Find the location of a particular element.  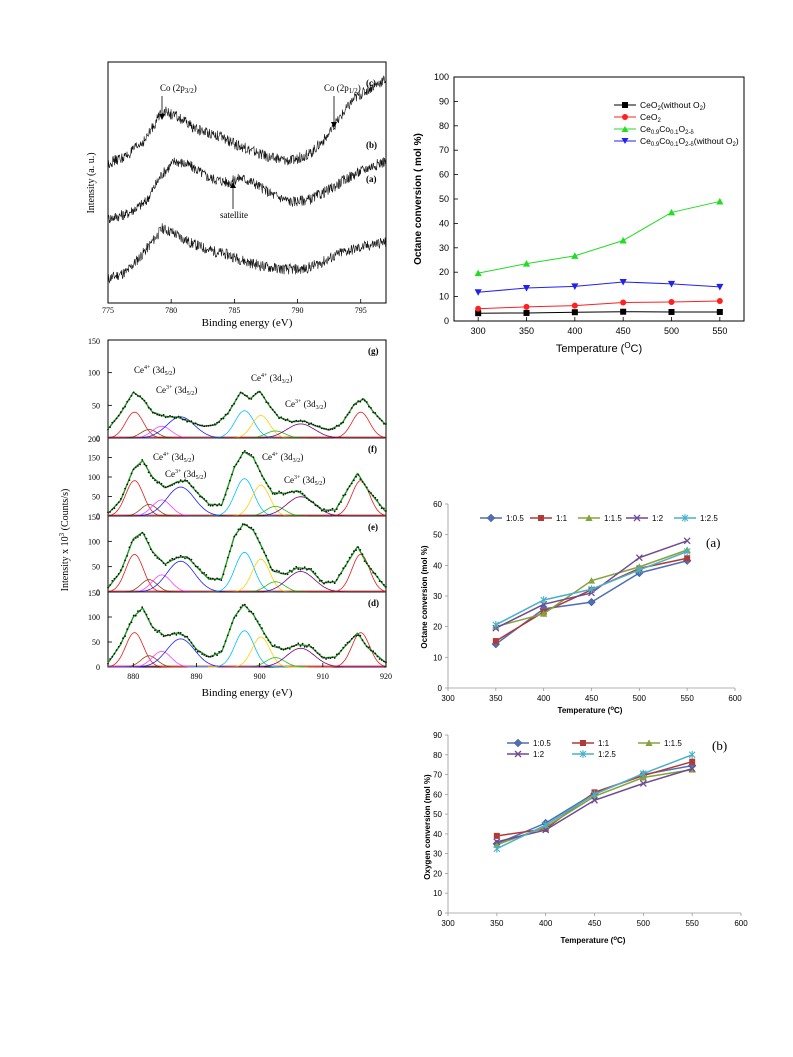

ce4-3d52-annotation-f: Ce4+ (3d5/2) is located at coordinates (173, 458).